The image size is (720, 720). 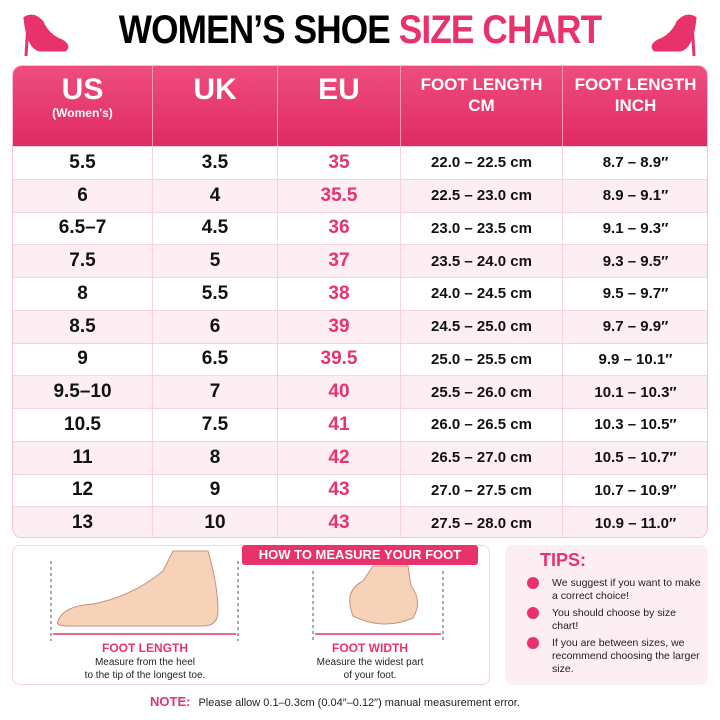 What do you see at coordinates (145, 675) in the screenshot?
I see `desc-line: to the tip of the longest toe.` at bounding box center [145, 675].